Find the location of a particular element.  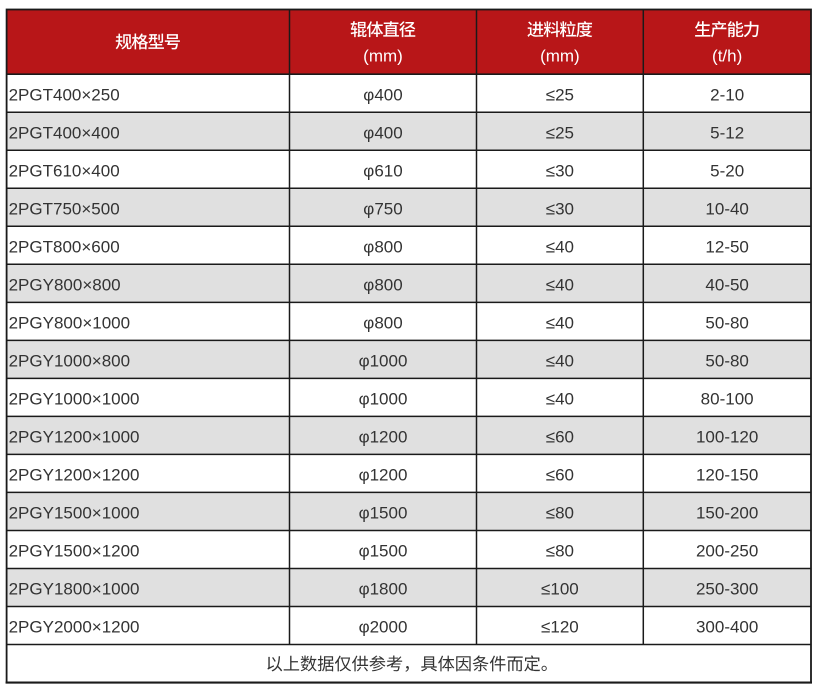

svg-text: 2PGY1200×1200 is located at coordinates (74, 475).